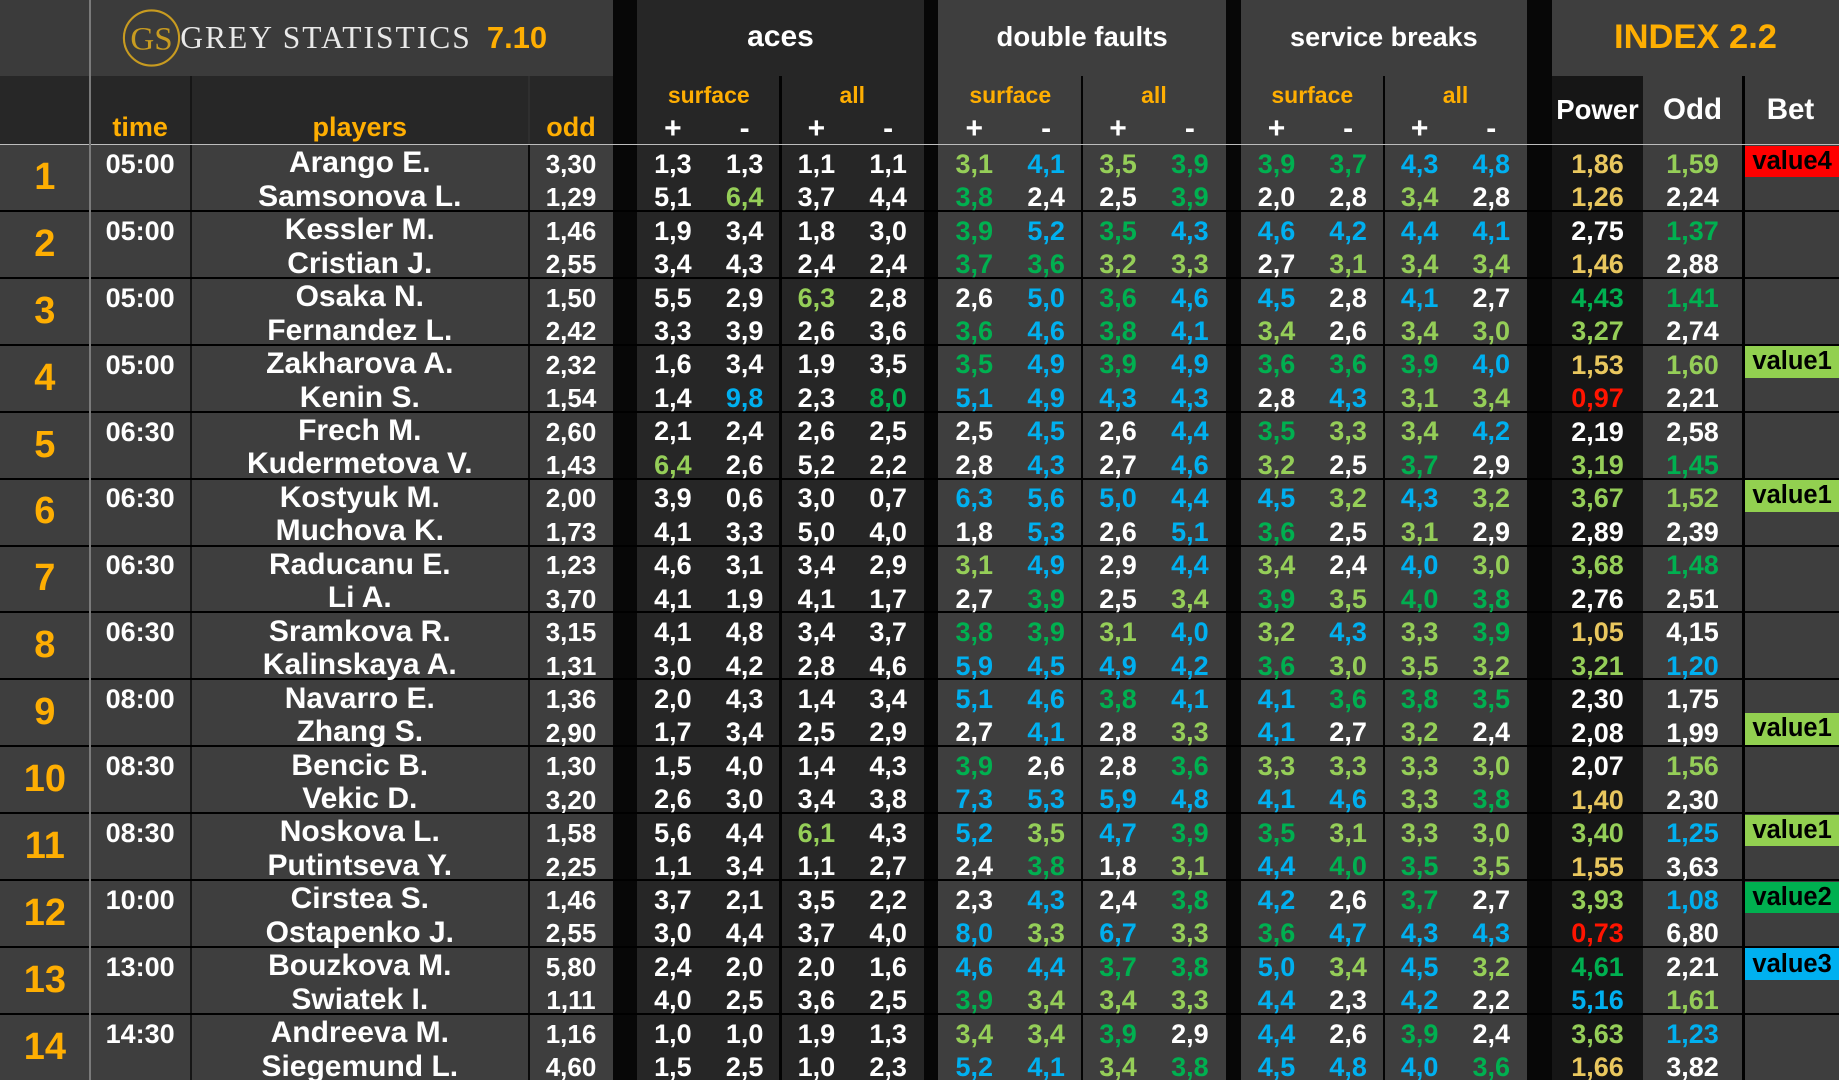  What do you see at coordinates (151, 40) in the screenshot?
I see `svg-text: GS` at bounding box center [151, 40].